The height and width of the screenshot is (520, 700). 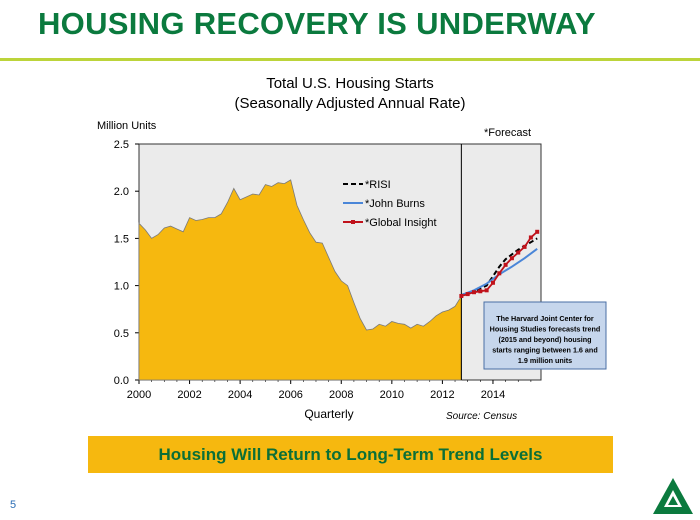 I want to click on source-label: Source: Census, so click(x=481, y=416).